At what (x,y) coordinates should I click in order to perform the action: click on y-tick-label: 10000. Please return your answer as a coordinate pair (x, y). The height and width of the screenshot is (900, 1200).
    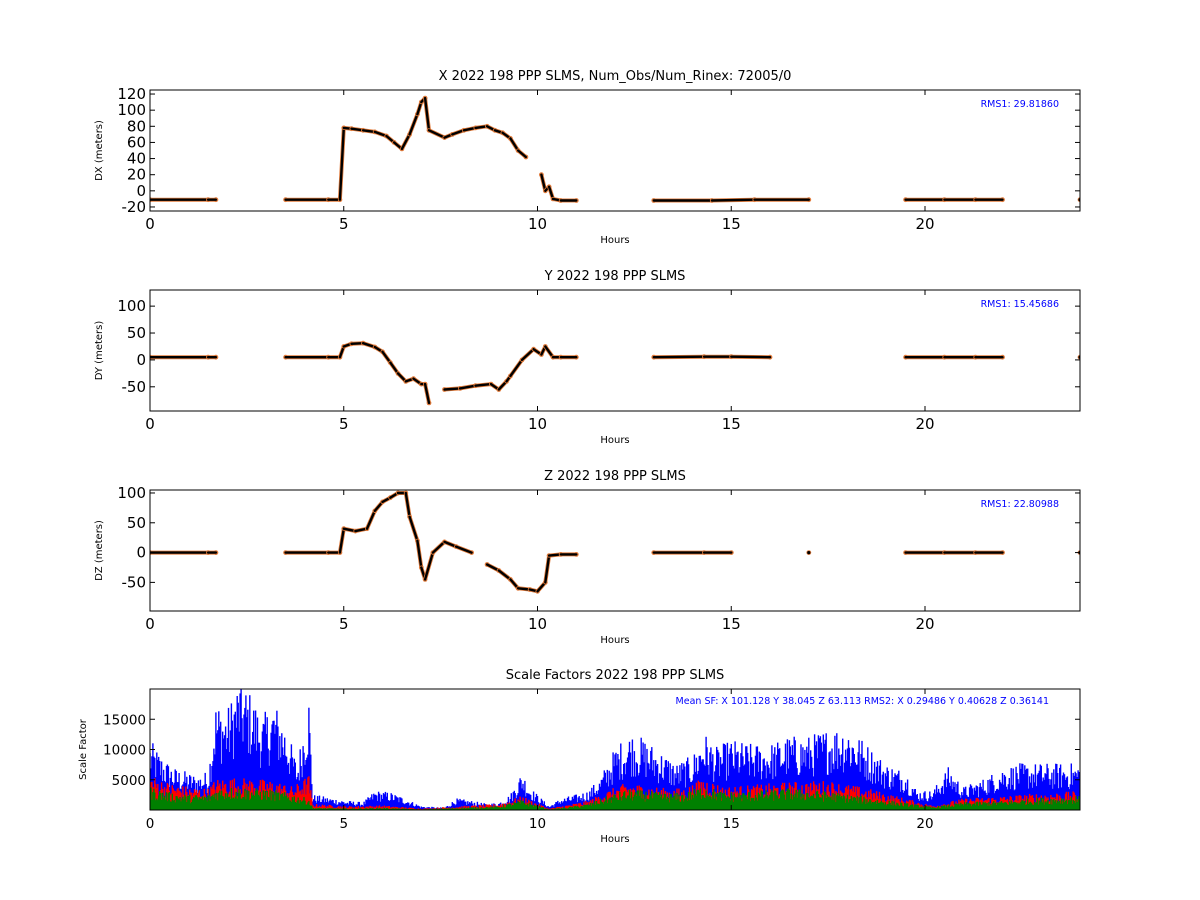
    Looking at the image, I should click on (124, 751).